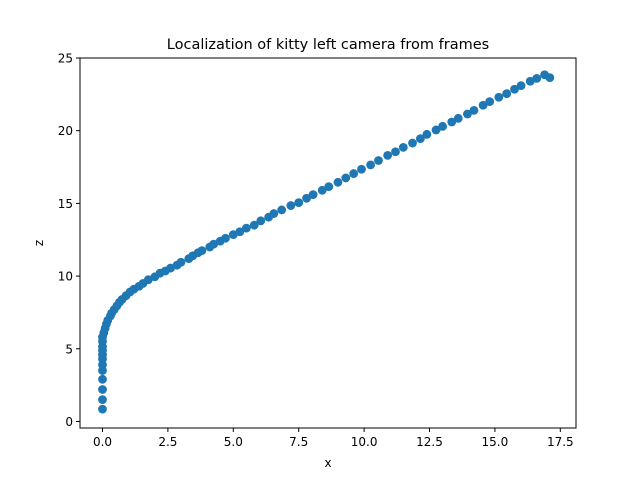  I want to click on y-axis-label: z, so click(39, 243).